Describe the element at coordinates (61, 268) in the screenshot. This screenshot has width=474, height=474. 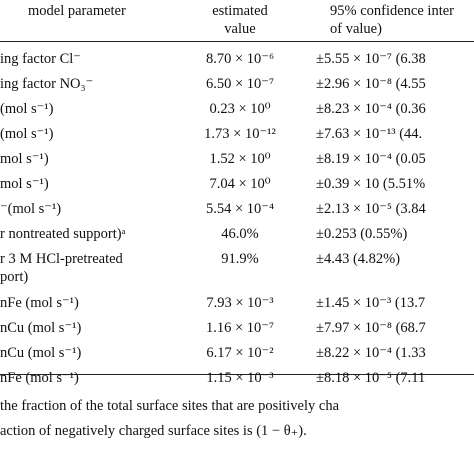
I see `table-cell: r 3 M HCl-pretreated port)` at that location.